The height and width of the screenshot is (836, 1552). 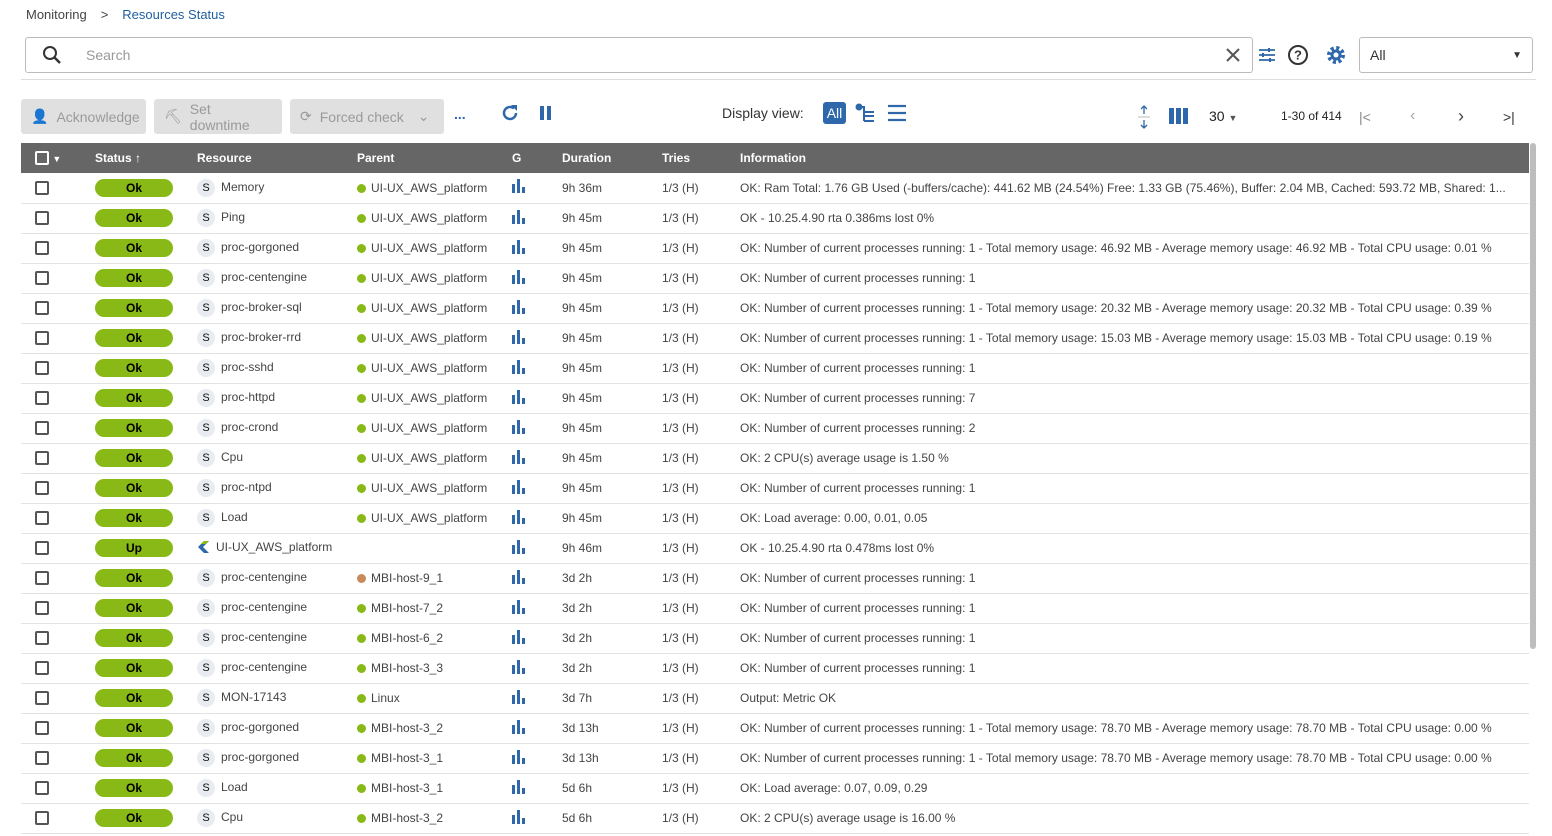 I want to click on breadcrumb-resources-status: Resources Status, so click(x=173, y=14).